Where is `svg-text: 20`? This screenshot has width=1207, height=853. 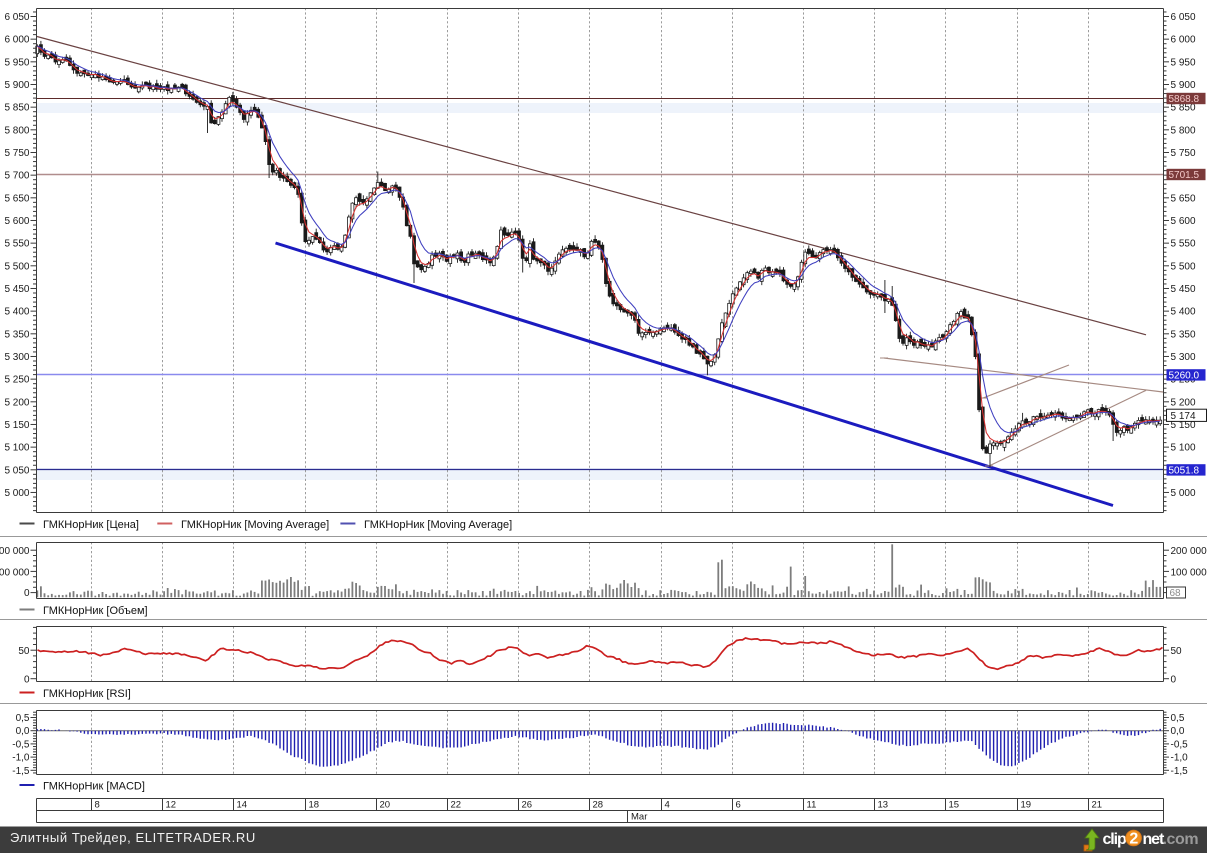 svg-text: 20 is located at coordinates (385, 805).